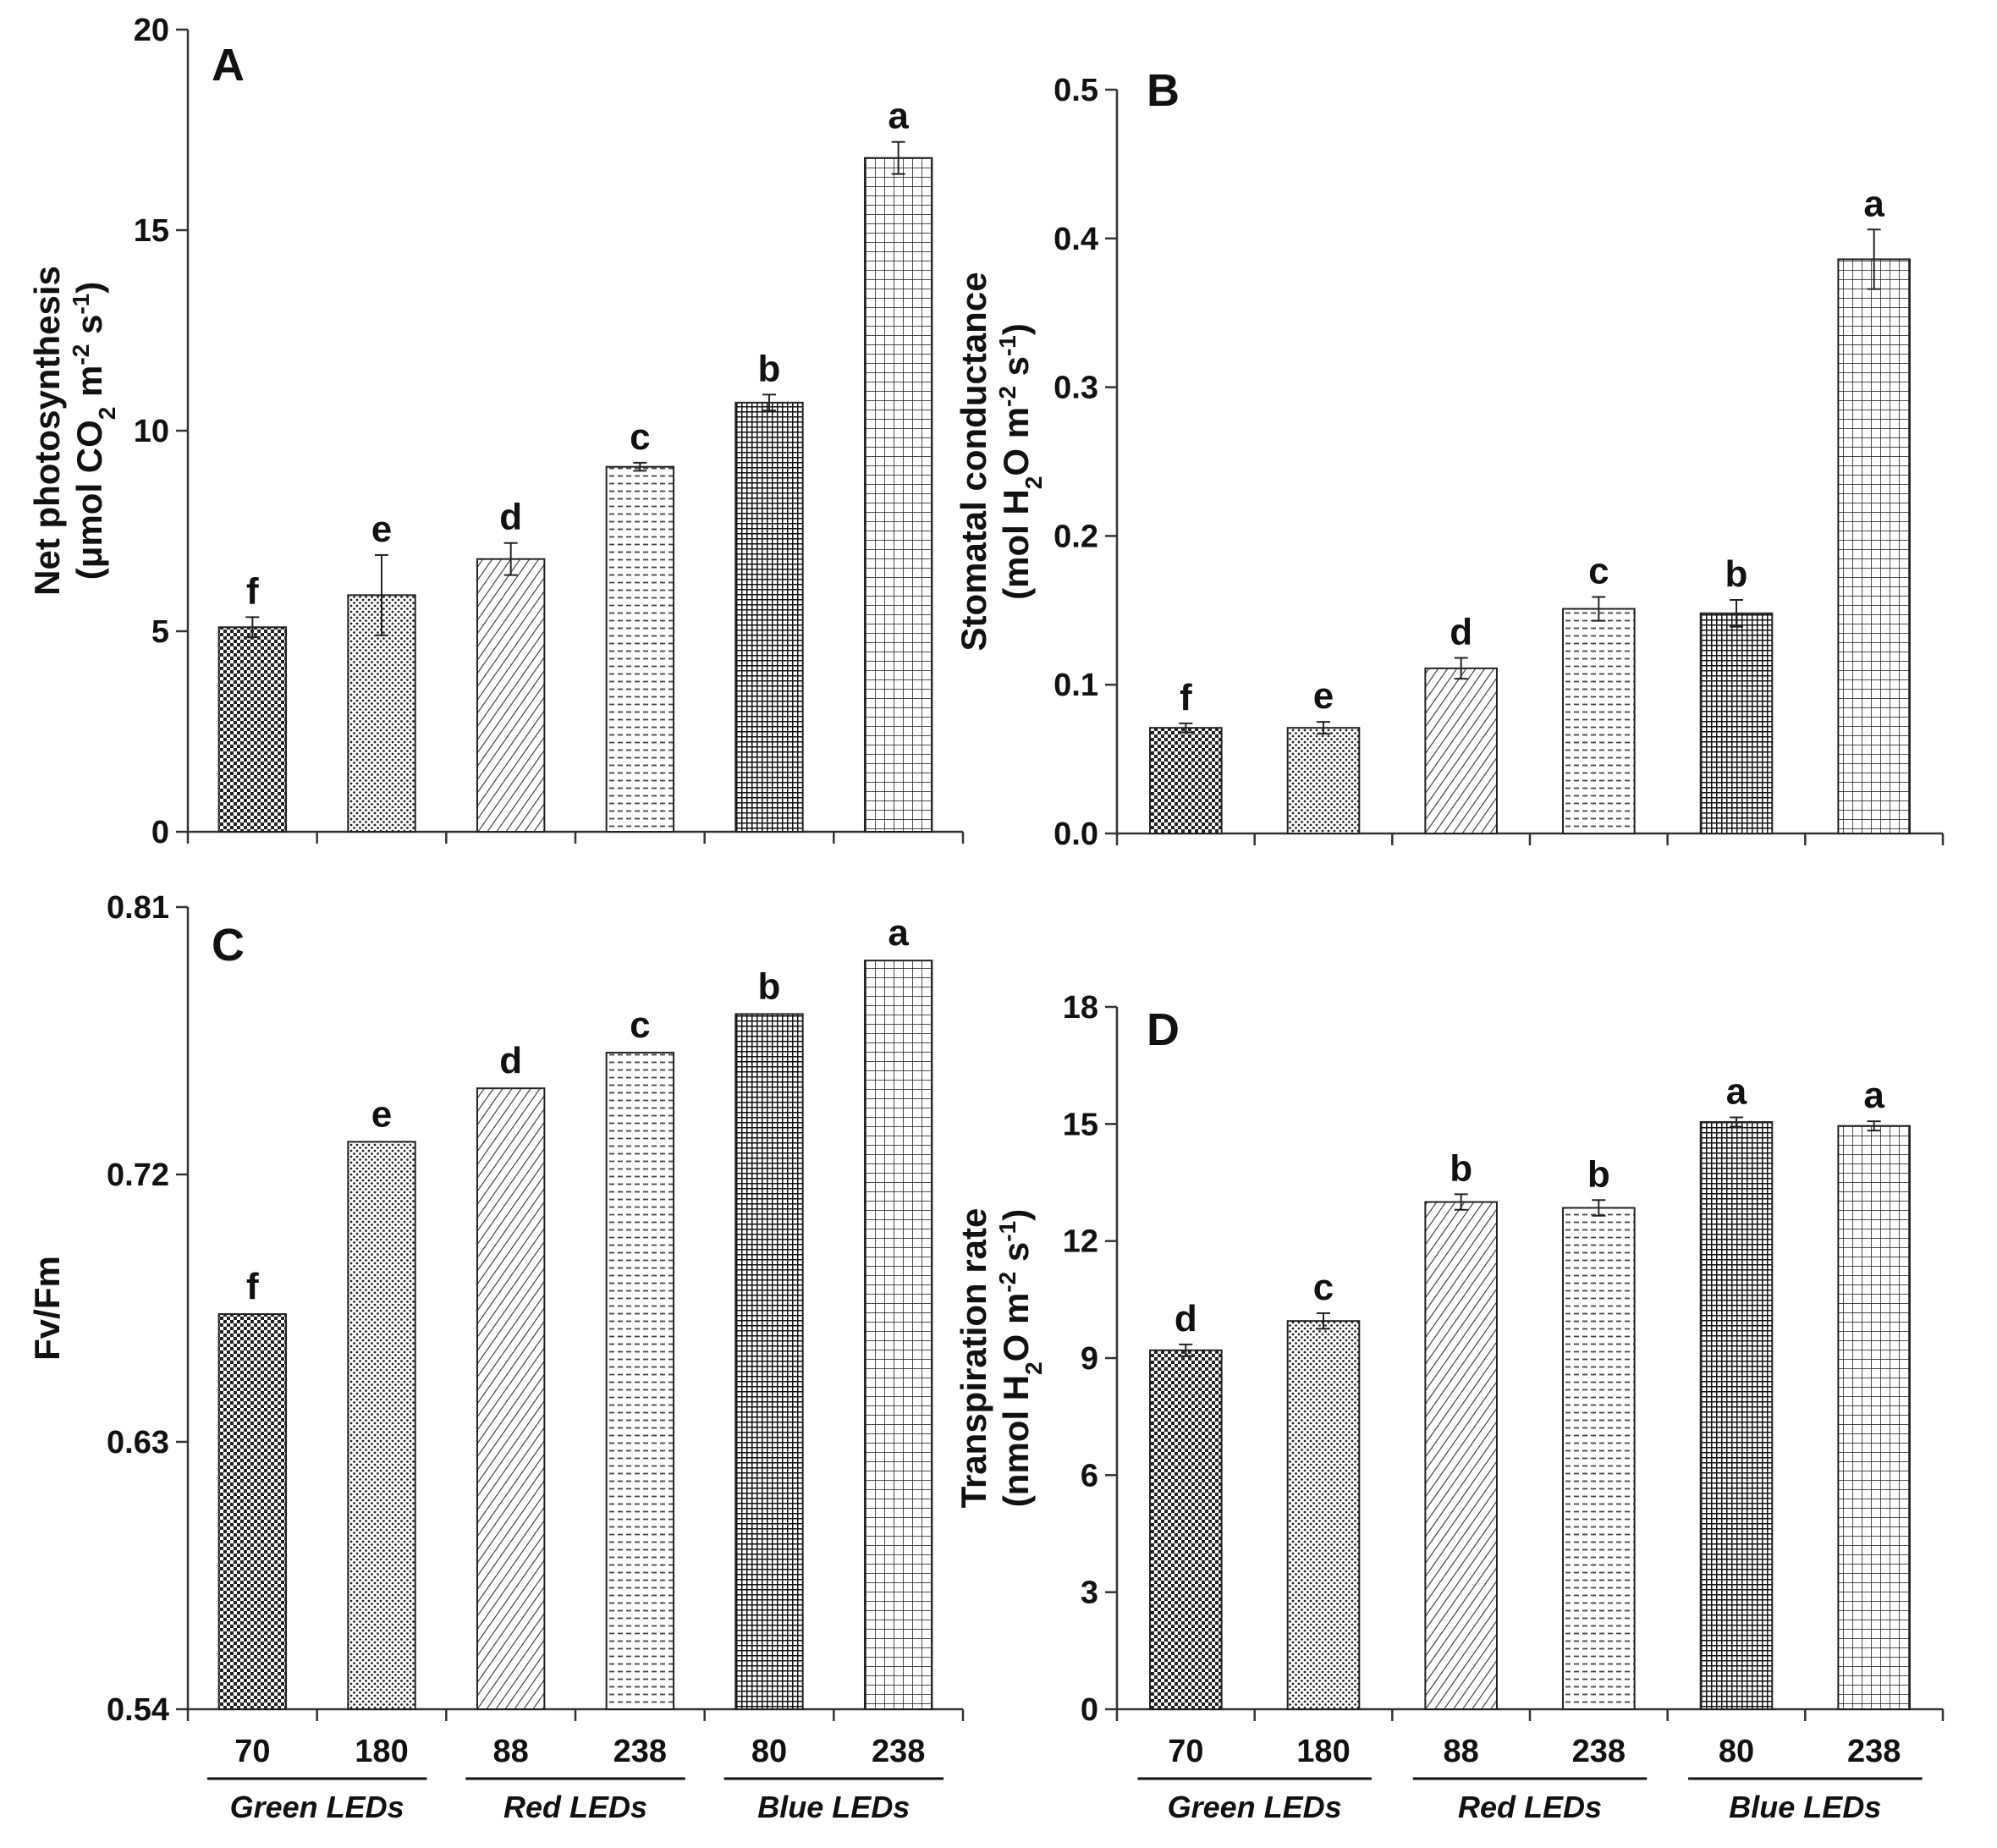 This screenshot has width=1997, height=1848. What do you see at coordinates (1076, 239) in the screenshot?
I see `y-tick-label: 0.4` at bounding box center [1076, 239].